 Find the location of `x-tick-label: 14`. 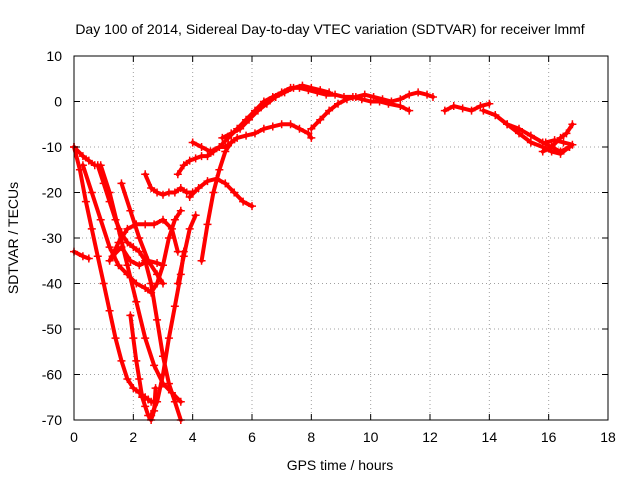

x-tick-label: 14 is located at coordinates (490, 437).